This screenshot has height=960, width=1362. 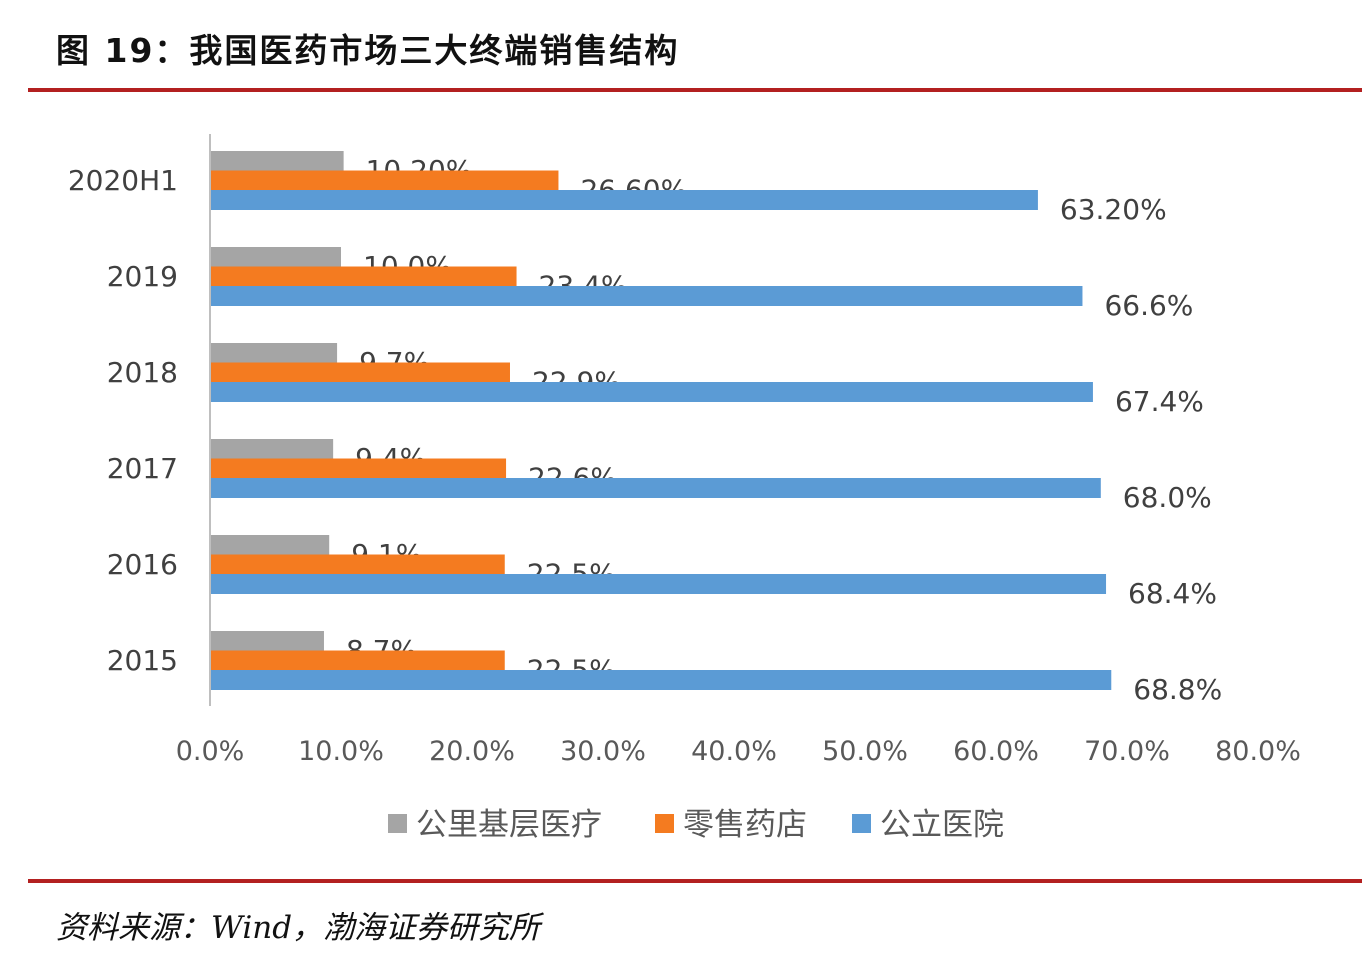 I want to click on data-label: 68.4%, so click(x=1172, y=593).